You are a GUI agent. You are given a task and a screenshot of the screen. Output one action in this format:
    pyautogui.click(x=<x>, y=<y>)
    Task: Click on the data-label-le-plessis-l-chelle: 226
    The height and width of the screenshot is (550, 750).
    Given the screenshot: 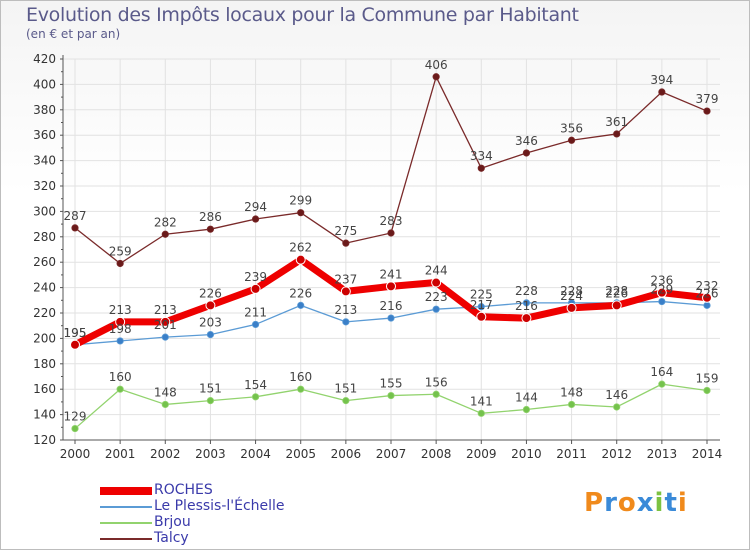 What is the action you would take?
    pyautogui.click(x=707, y=293)
    